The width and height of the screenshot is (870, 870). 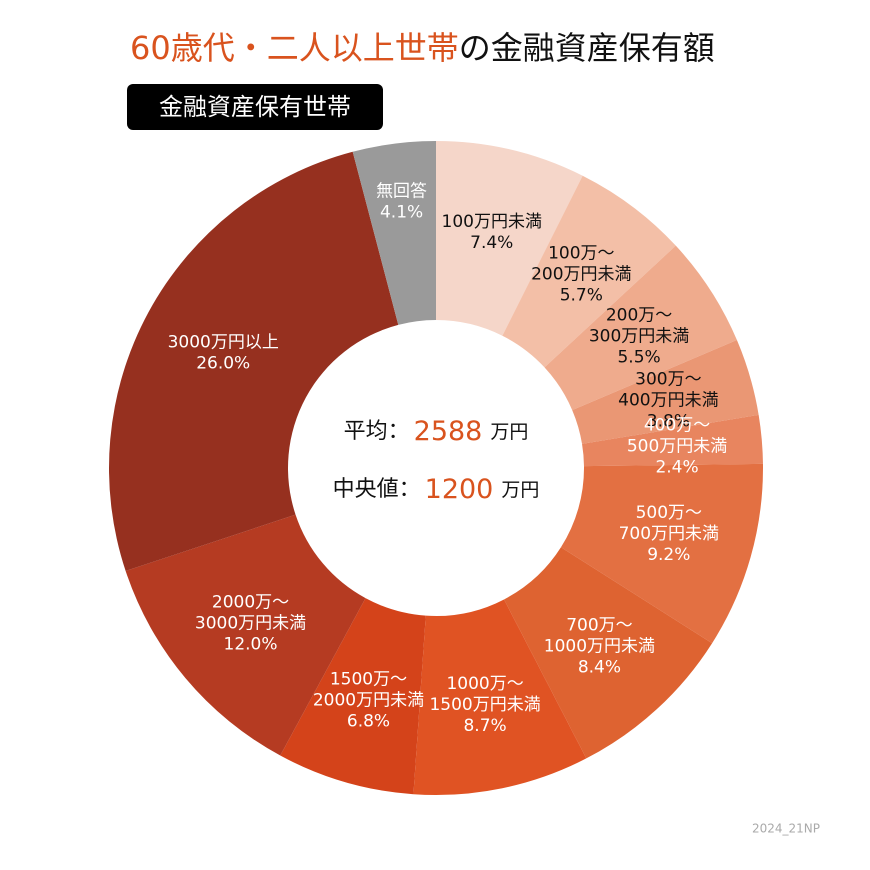 What do you see at coordinates (668, 400) in the screenshot?
I see `slice-label-line: 400万円未満` at bounding box center [668, 400].